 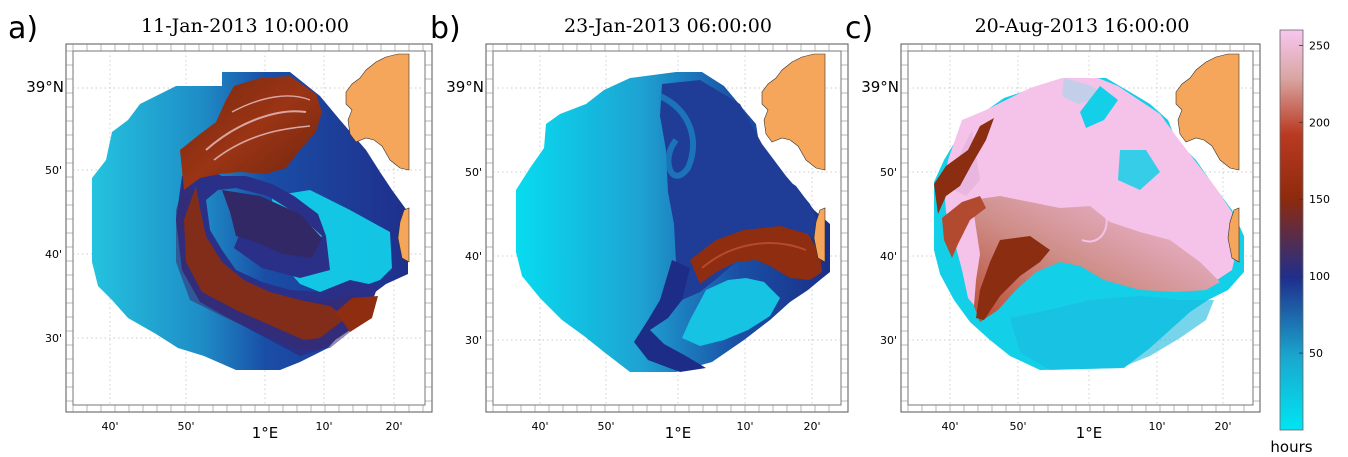 I want to click on field-cyan-patch, so click(x=1139, y=170).